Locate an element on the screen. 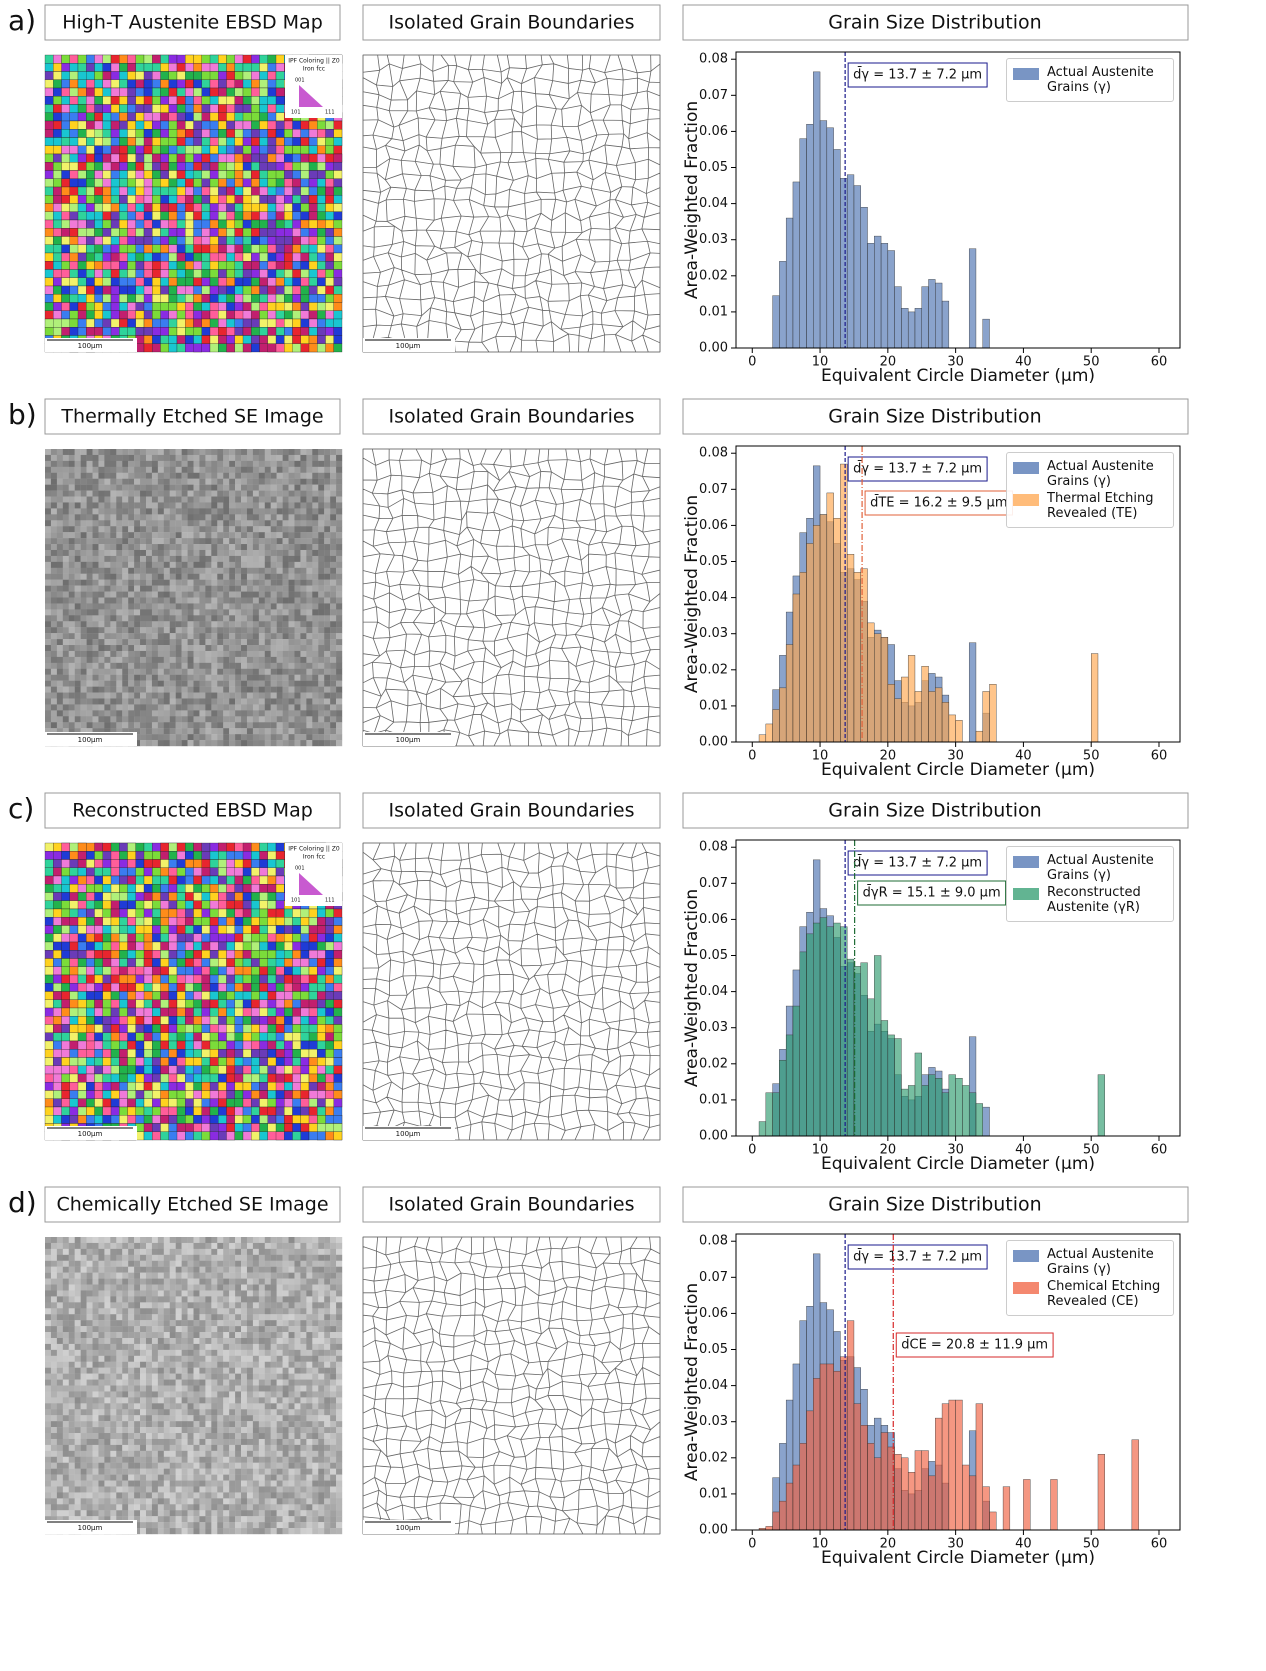 Image resolution: width=1266 pixels, height=1671 pixels. image-title: Reconstructed EBSD Map is located at coordinates (192, 811).